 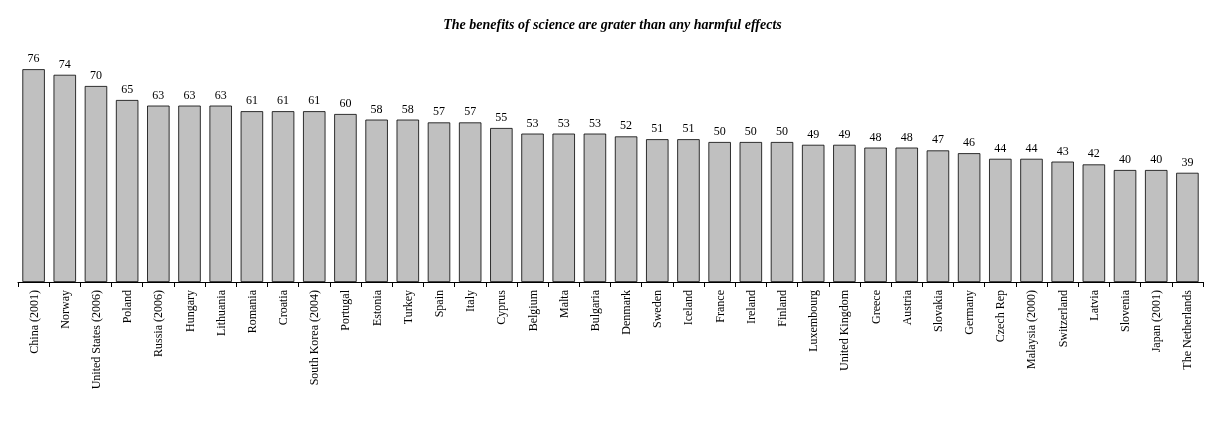 I want to click on x-tick-label: United Kingdom, so click(x=844, y=330).